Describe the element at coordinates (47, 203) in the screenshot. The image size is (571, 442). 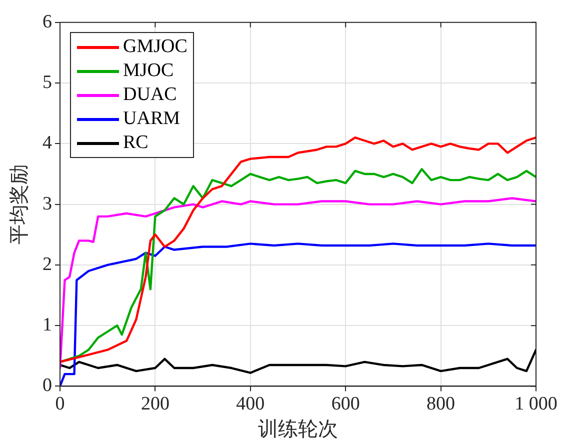
I see `y-tick-label: 3` at that location.